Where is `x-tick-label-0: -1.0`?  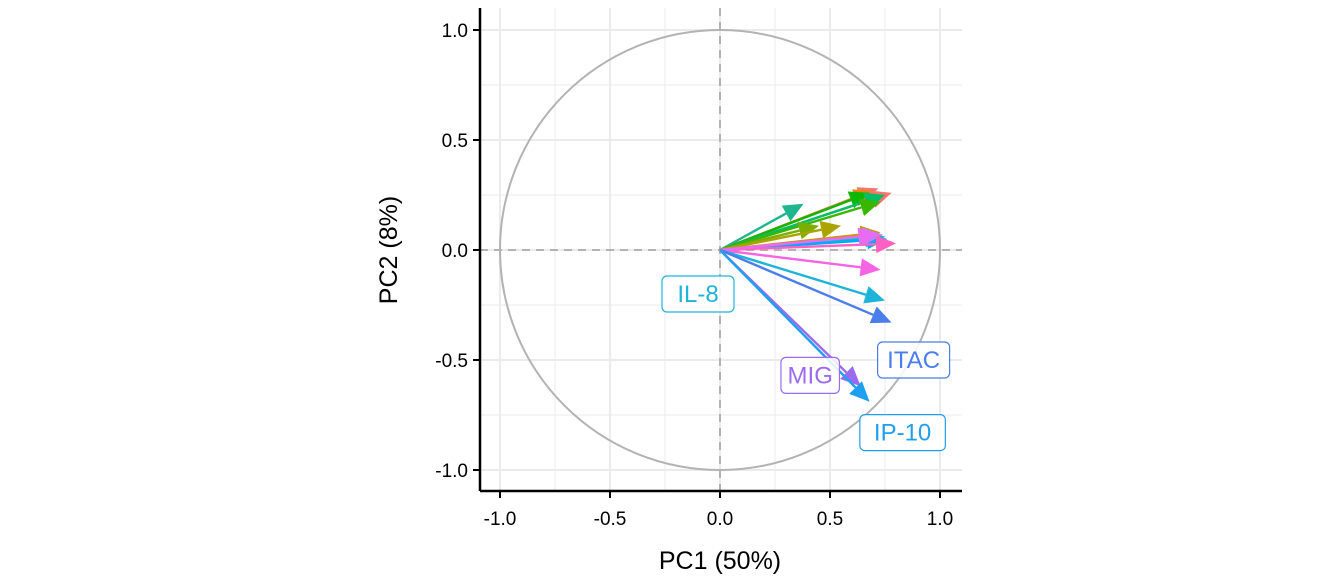 x-tick-label-0: -1.0 is located at coordinates (500, 519).